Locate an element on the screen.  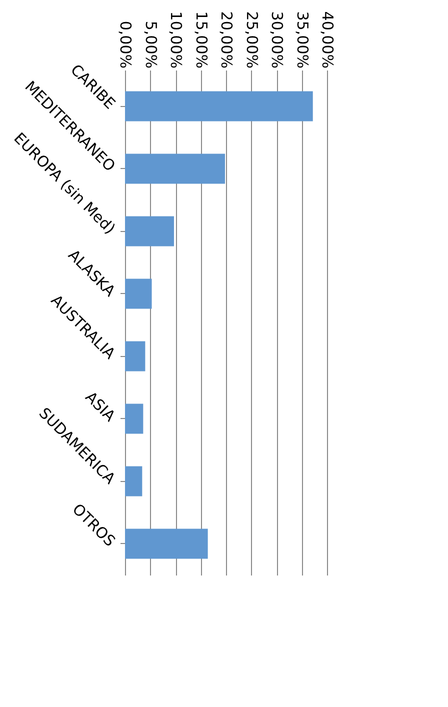
x-tick-label: 10,00% is located at coordinates (176, 39).